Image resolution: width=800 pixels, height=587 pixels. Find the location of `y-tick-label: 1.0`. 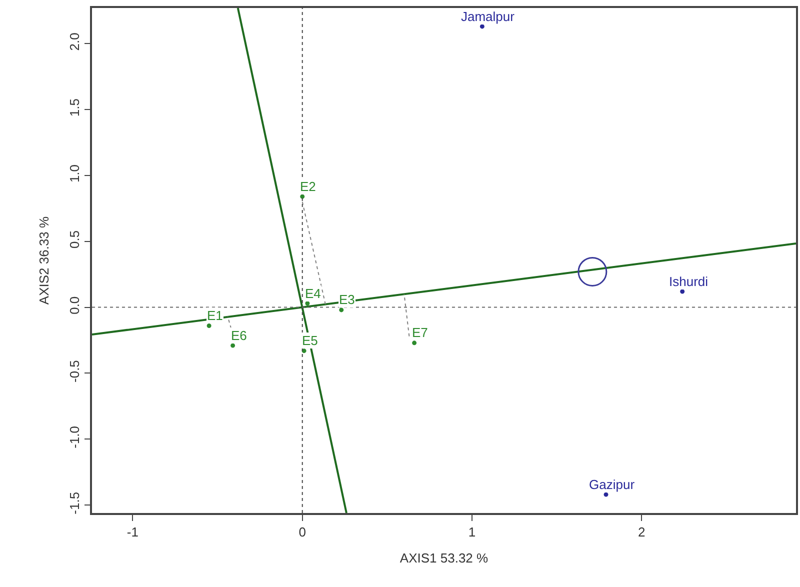

y-tick-label: 1.0 is located at coordinates (74, 173).